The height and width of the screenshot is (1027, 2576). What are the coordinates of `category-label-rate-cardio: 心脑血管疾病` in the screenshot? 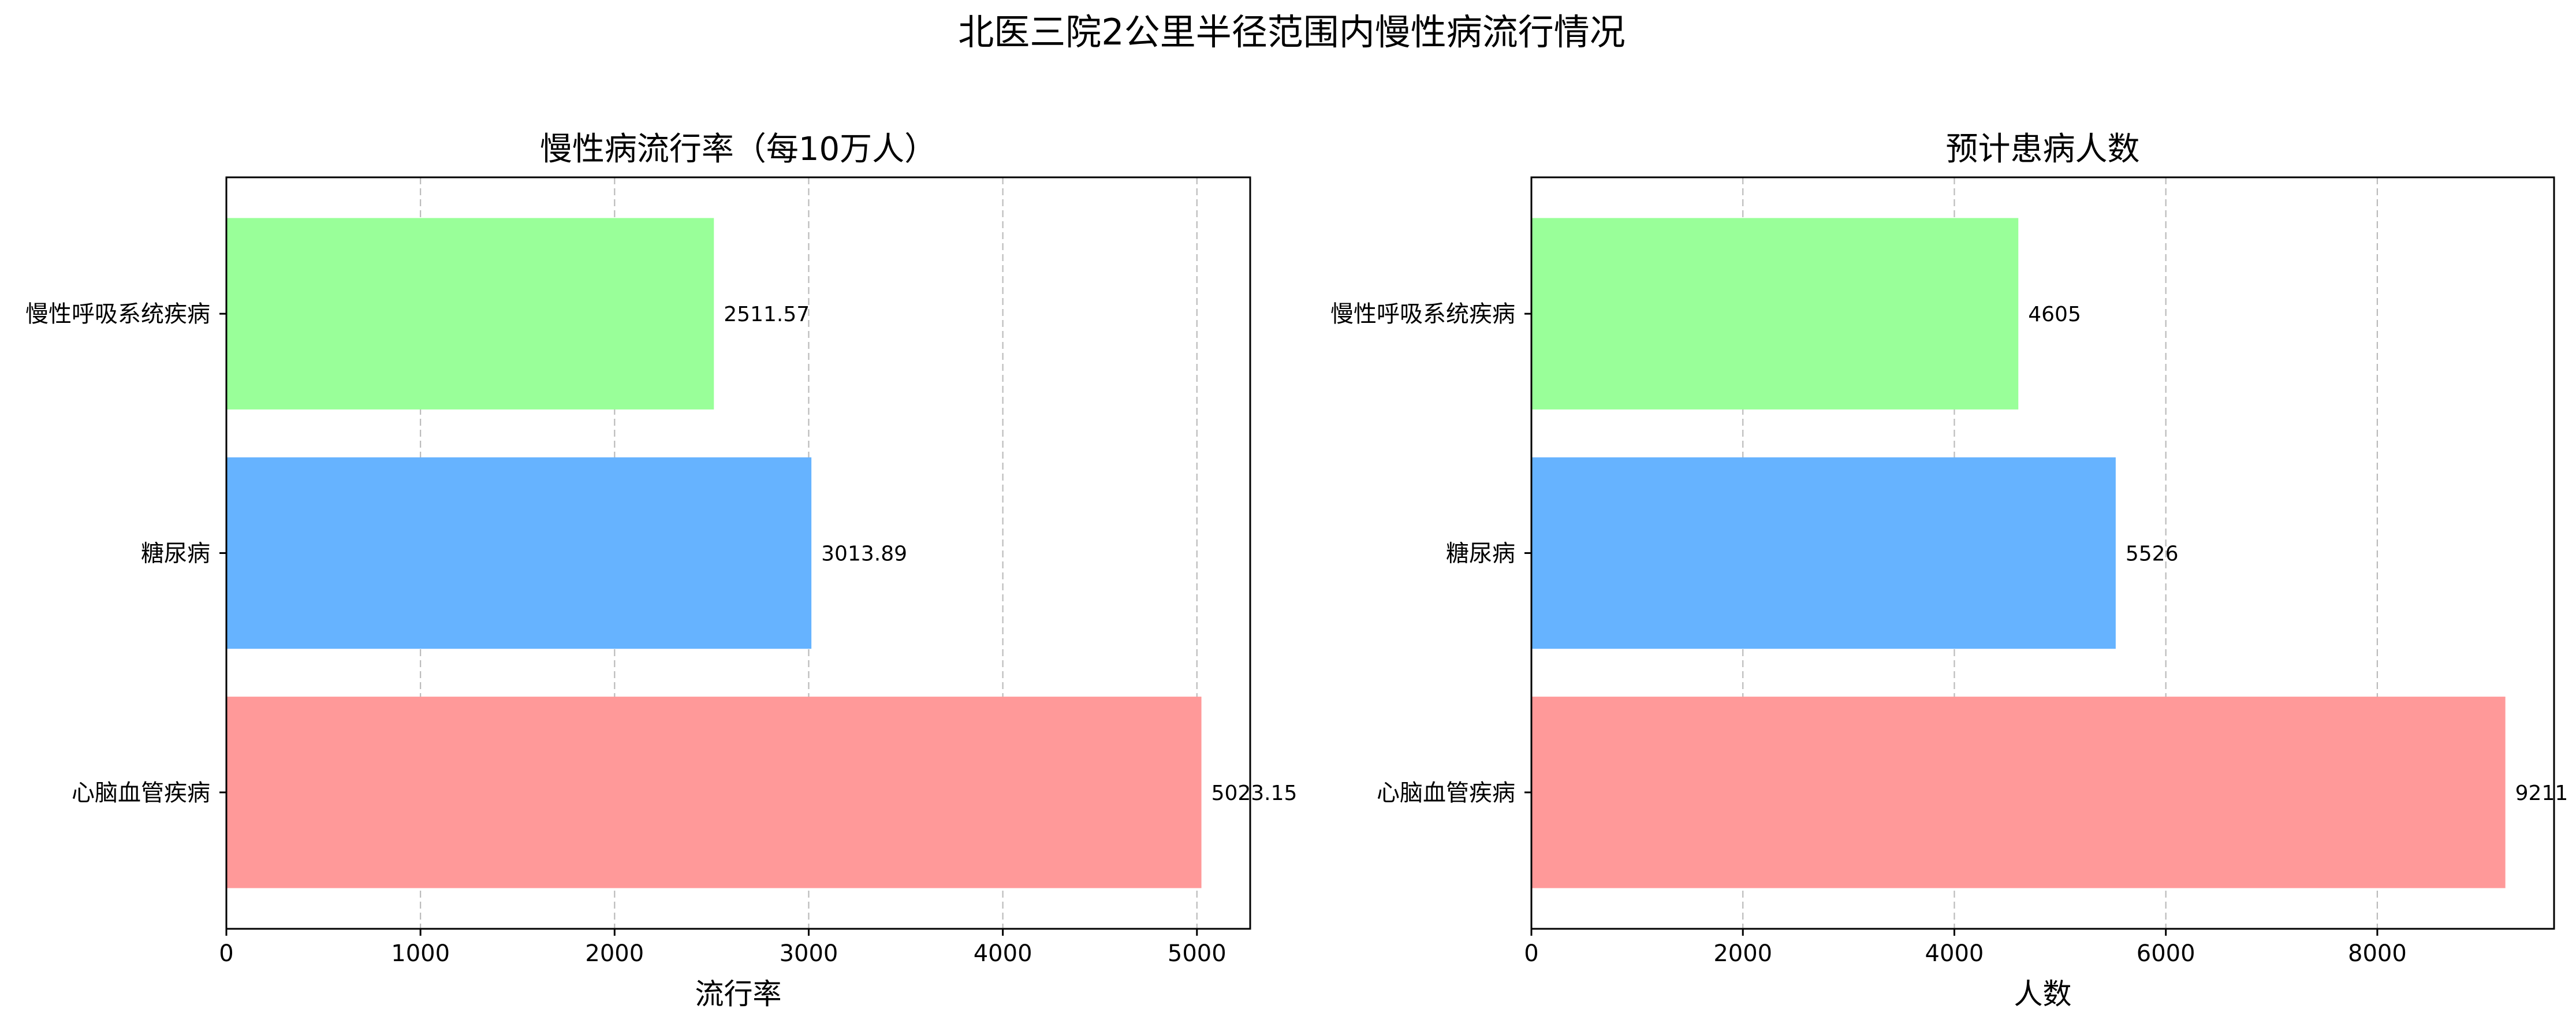 It's located at (141, 793).